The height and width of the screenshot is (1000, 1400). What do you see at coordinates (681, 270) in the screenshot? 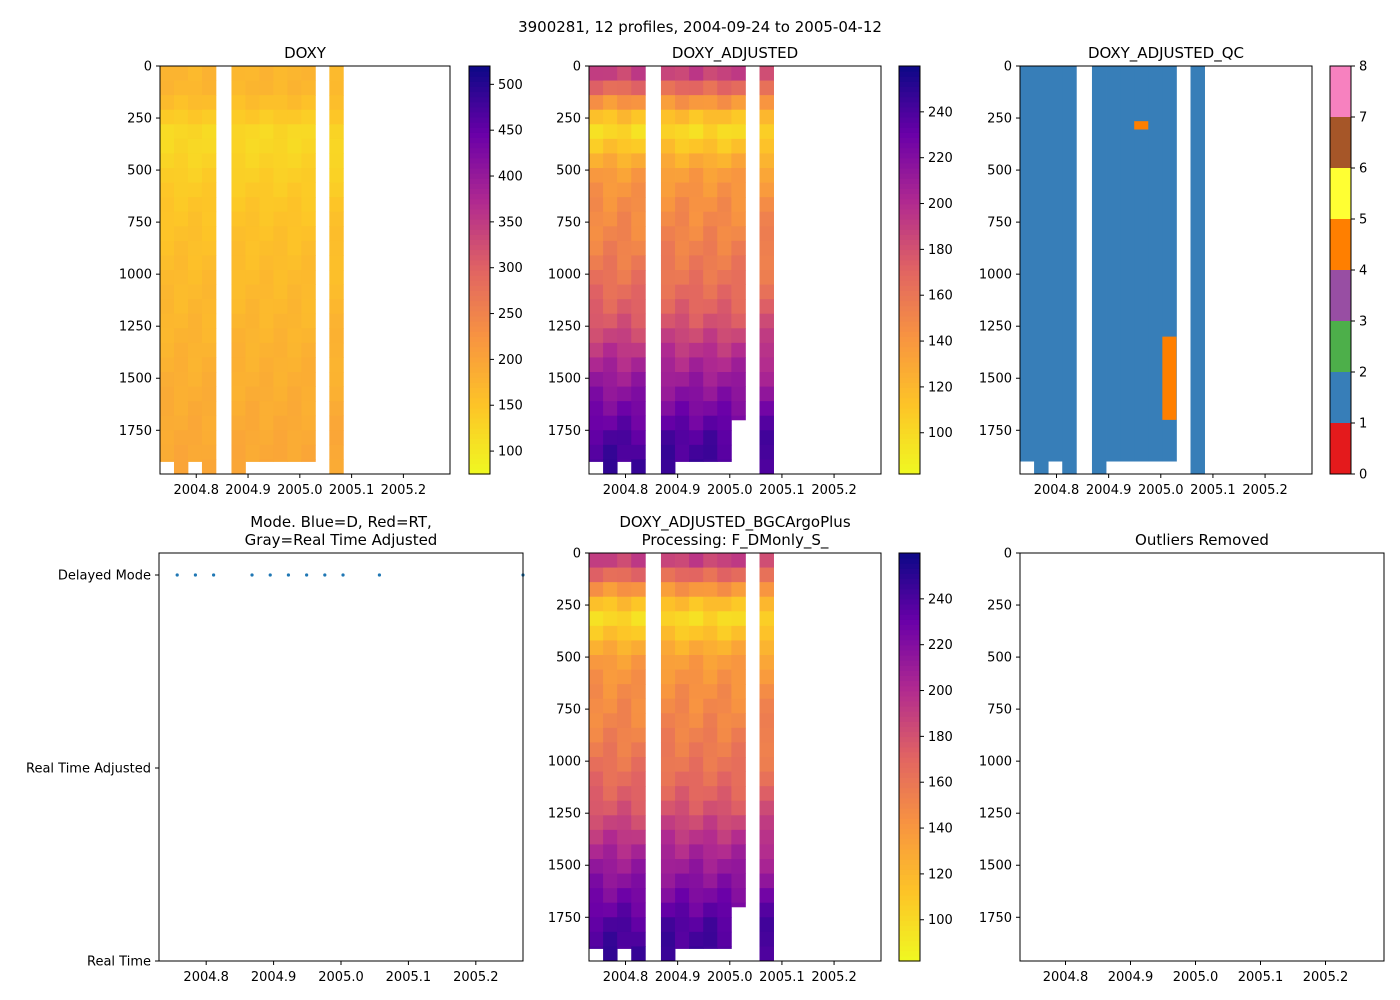
I see `doxy-adjusted-marks` at bounding box center [681, 270].